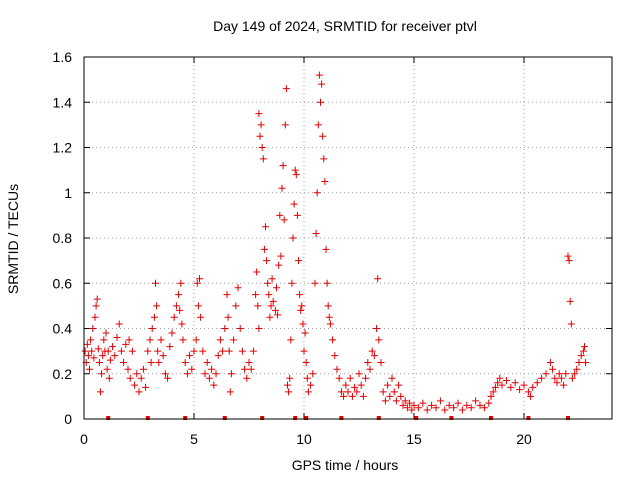  What do you see at coordinates (63, 102) in the screenshot?
I see `y-tick-label: 1.4` at bounding box center [63, 102].